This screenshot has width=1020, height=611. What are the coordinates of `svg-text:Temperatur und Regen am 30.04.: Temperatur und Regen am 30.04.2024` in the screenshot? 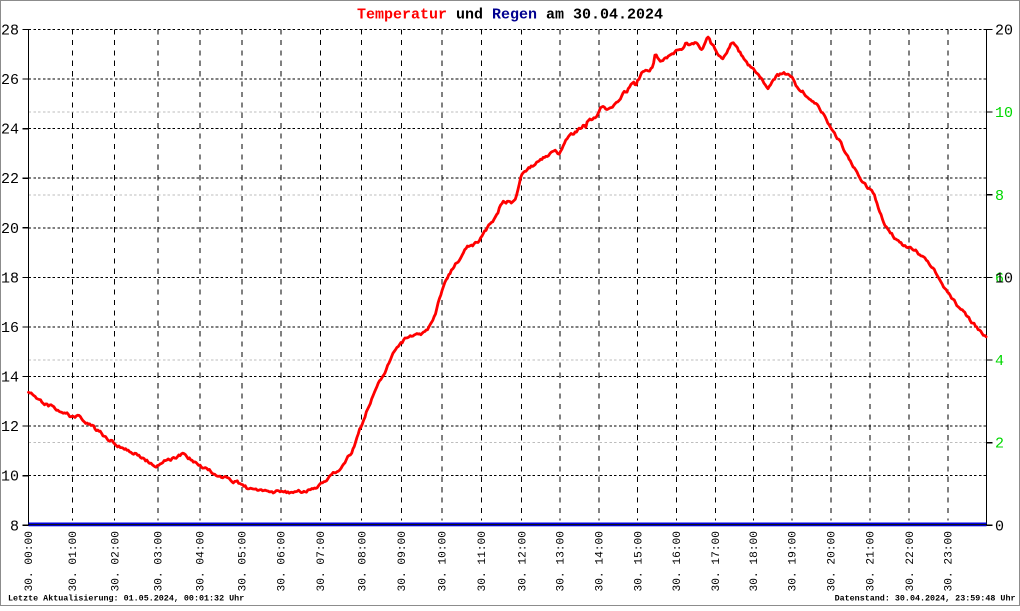 It's located at (510, 14).